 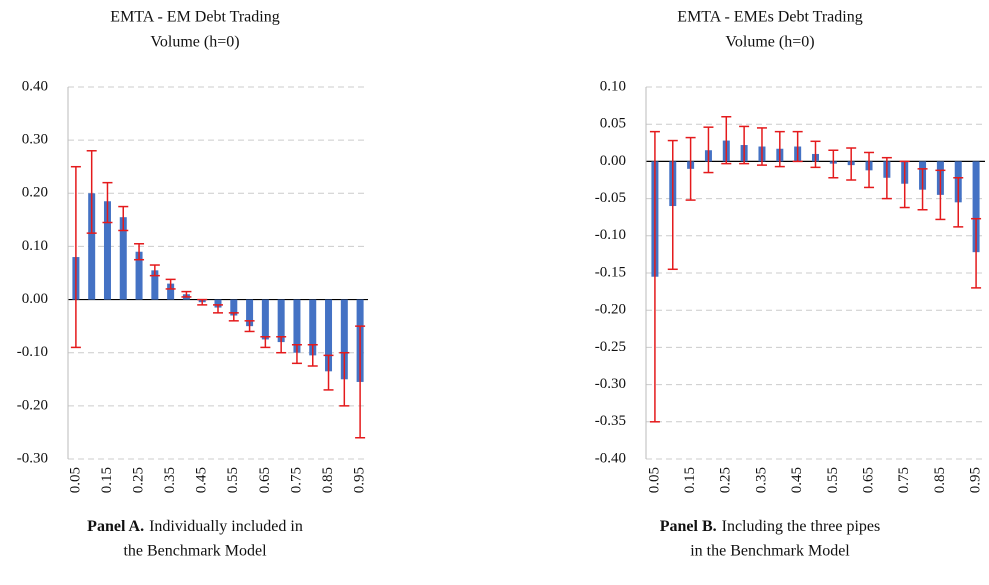 What do you see at coordinates (194, 17) in the screenshot?
I see `chart-title: EMTA - EM Debt Trading` at bounding box center [194, 17].